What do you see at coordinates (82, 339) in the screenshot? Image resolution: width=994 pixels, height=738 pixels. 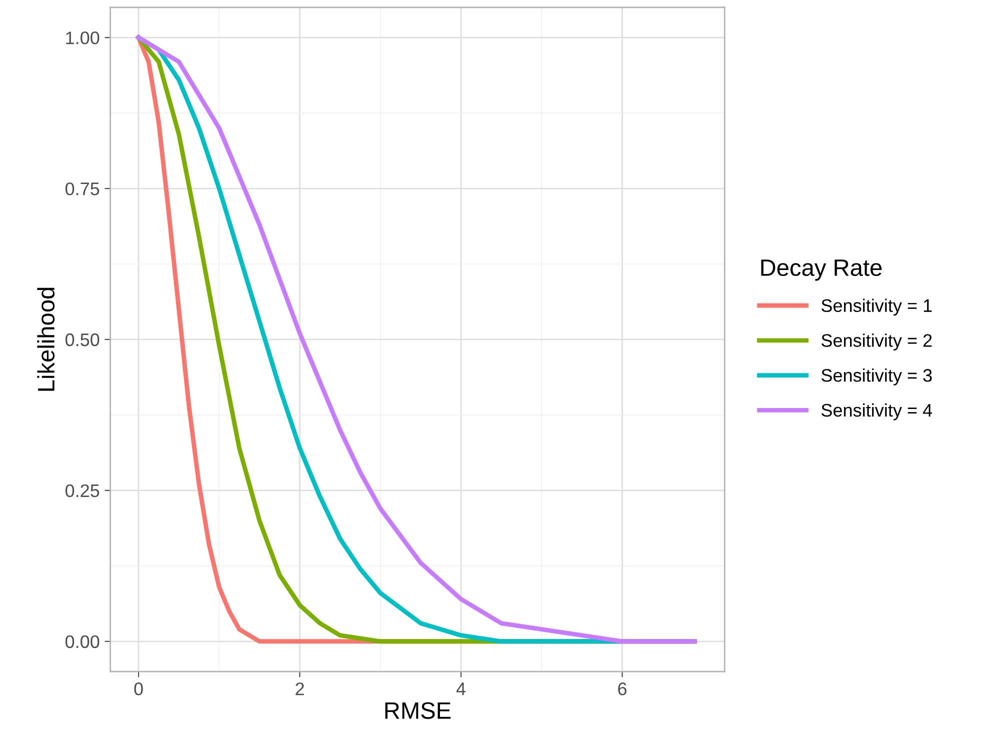 I see `y-tick-label: 0.50` at bounding box center [82, 339].